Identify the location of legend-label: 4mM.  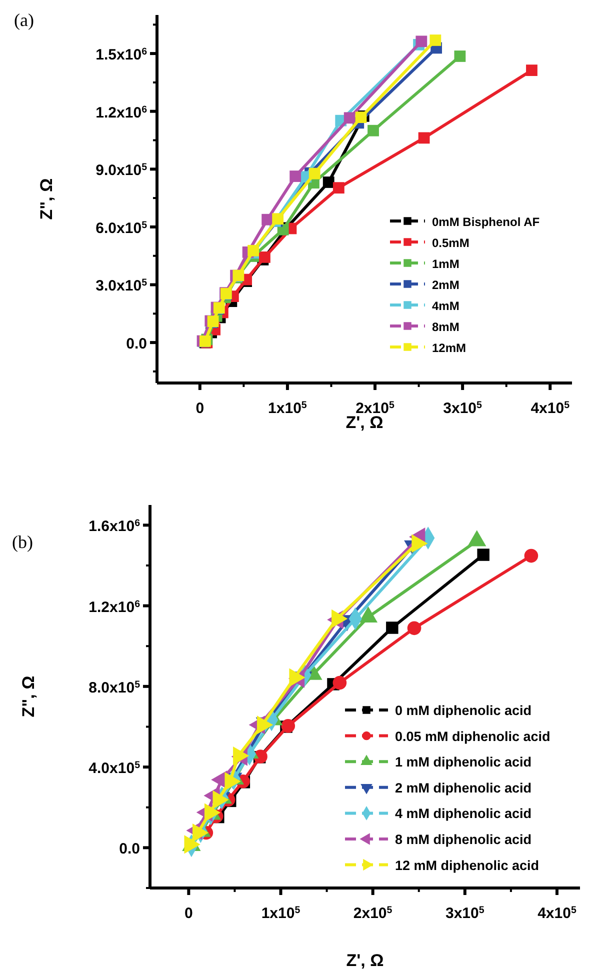
(446, 306).